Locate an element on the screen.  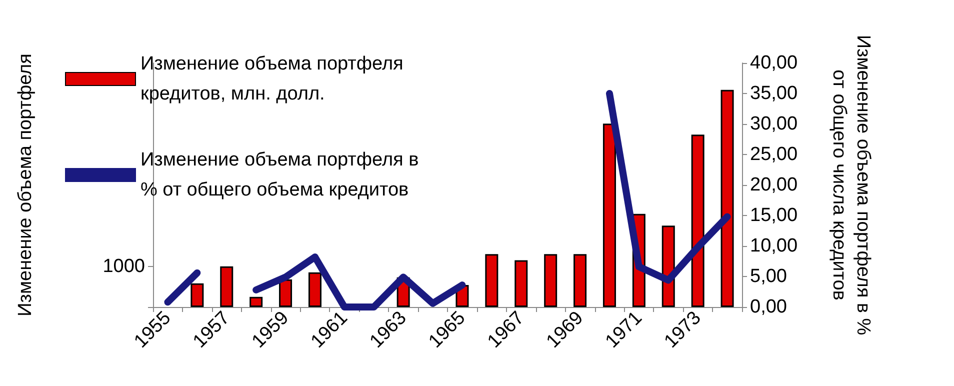
y2-tick-label: 15,00 is located at coordinates (774, 215).